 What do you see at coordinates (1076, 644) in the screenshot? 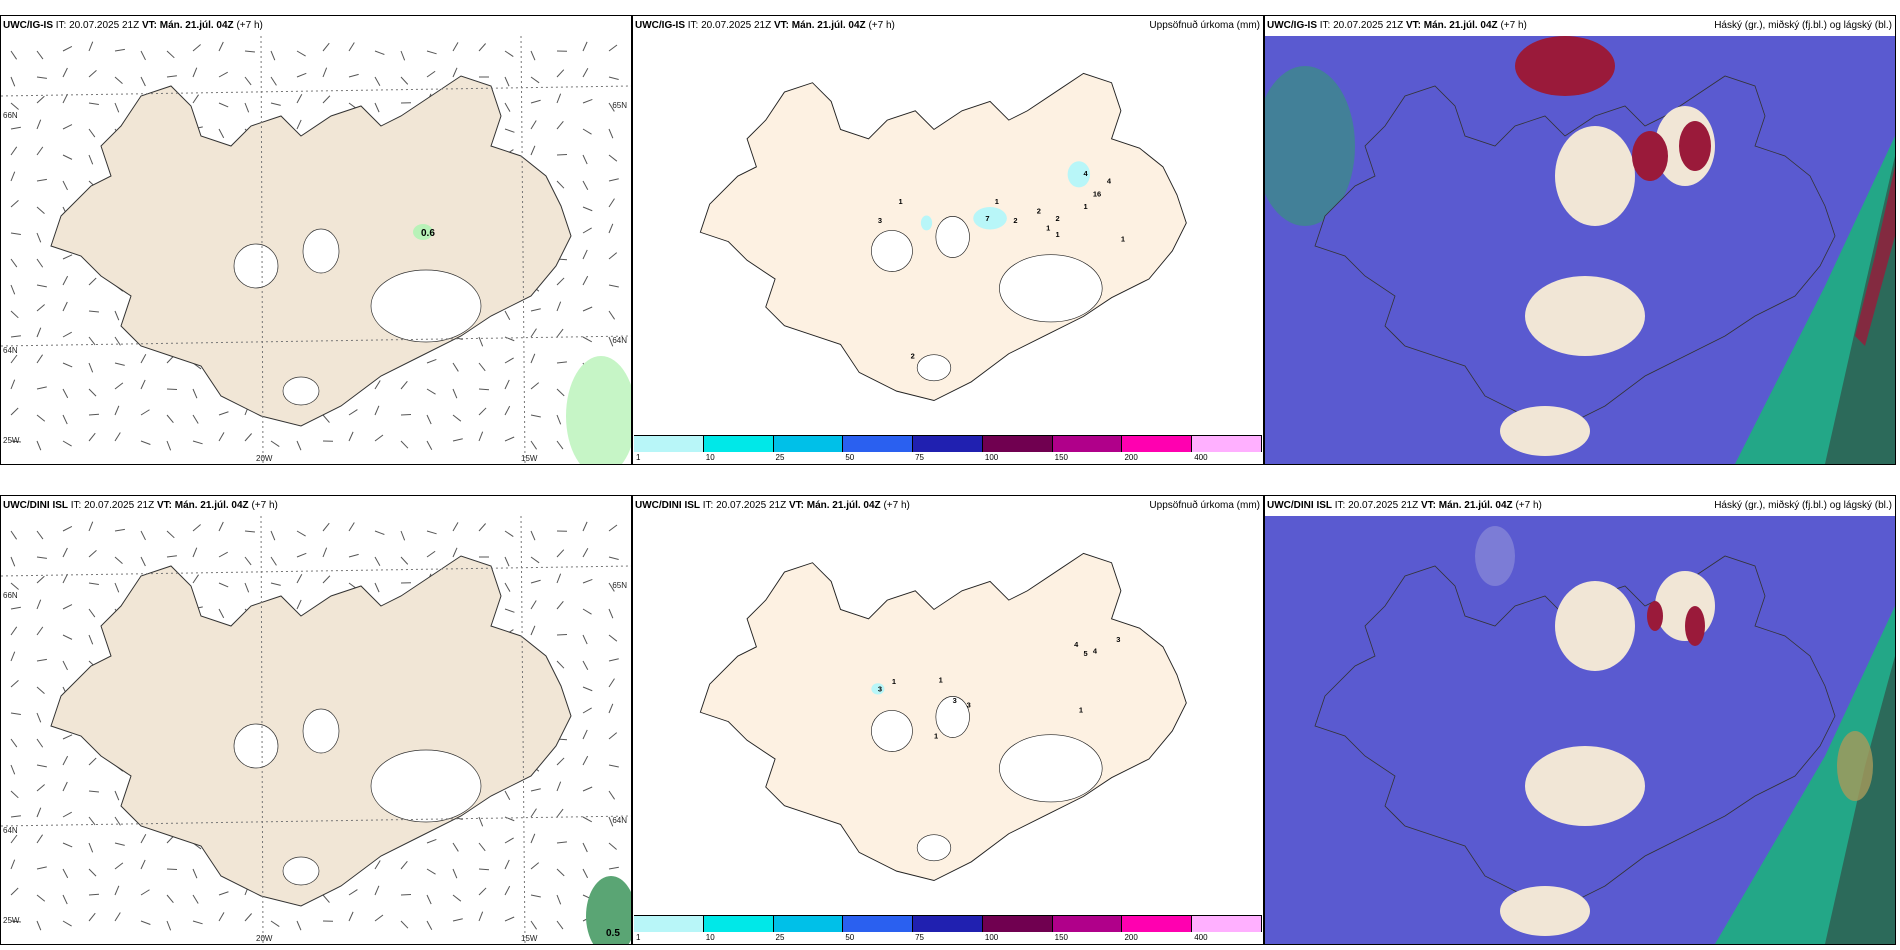
I see `precip-value: 4` at bounding box center [1076, 644].